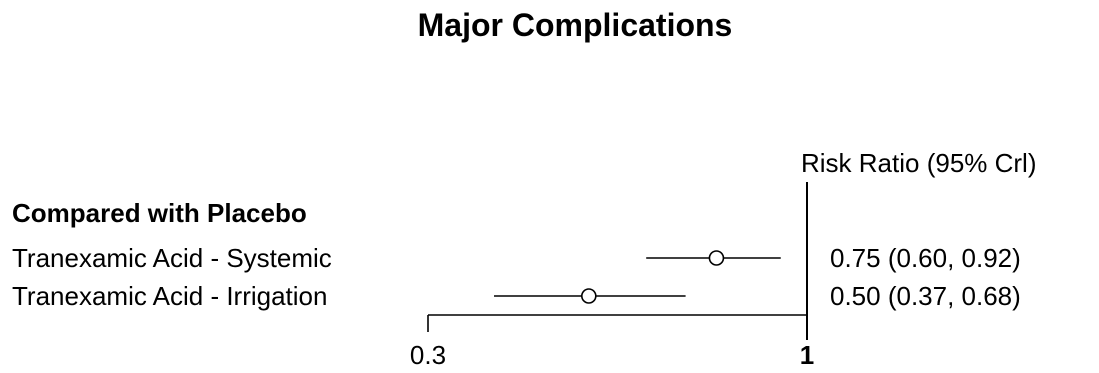  Describe the element at coordinates (428, 355) in the screenshot. I see `x-tick-label: 0.3` at that location.